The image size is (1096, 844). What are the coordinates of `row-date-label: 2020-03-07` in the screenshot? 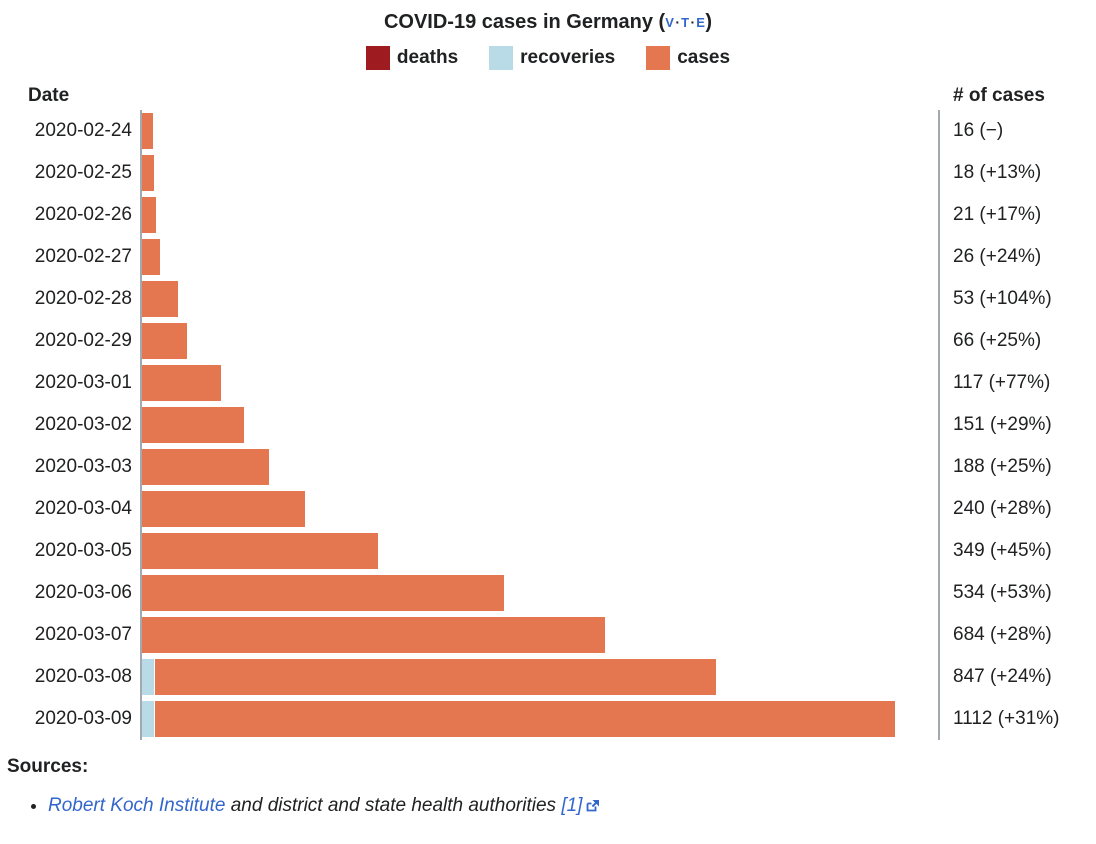 It's located at (83, 634).